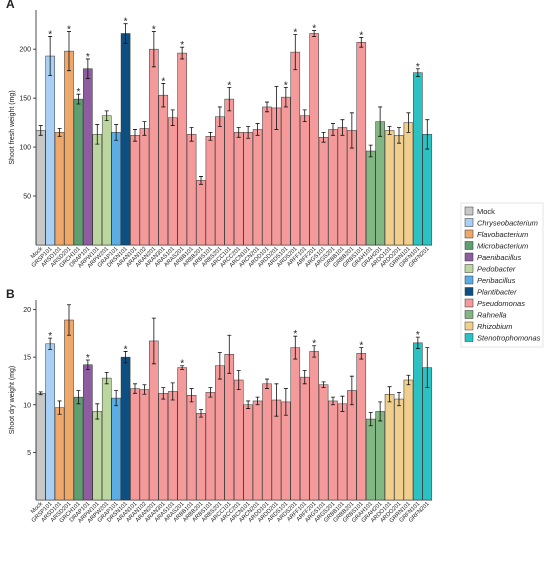 This screenshot has height=566, width=550. Describe the element at coordinates (496, 269) in the screenshot. I see `legend-label: Pedobacter` at that location.